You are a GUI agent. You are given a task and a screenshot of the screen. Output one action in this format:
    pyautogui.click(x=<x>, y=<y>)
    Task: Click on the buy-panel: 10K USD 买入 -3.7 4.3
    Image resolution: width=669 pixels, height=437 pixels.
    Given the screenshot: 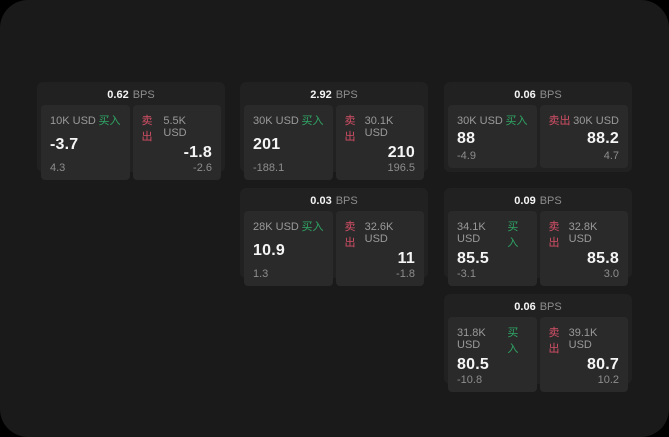 What is the action you would take?
    pyautogui.click(x=85, y=142)
    